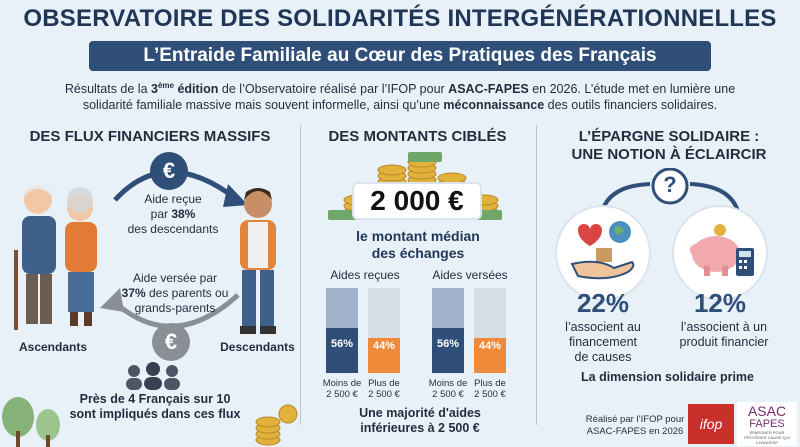 Image resolution: width=800 pixels, height=447 pixels. What do you see at coordinates (724, 334) in the screenshot?
I see `stat2-caption: l’associent à un produit financier` at bounding box center [724, 334].